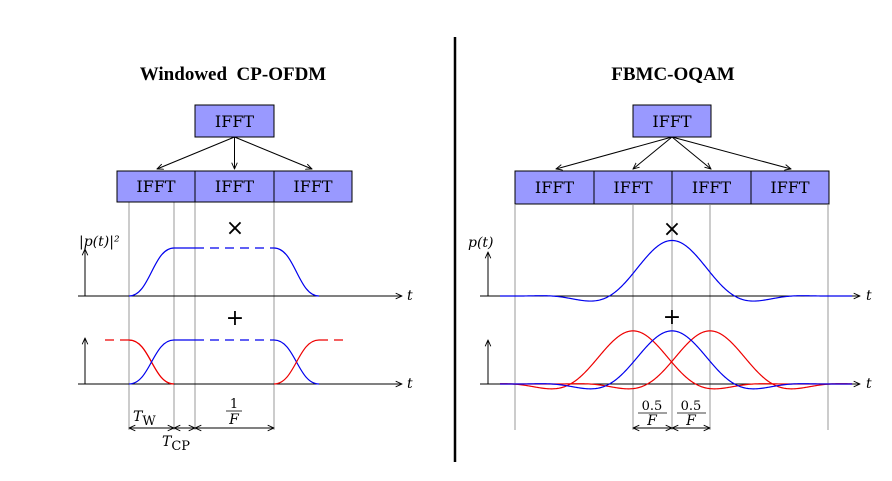 This screenshot has height=481, width=892. I want to click on left-window-rise, so click(151, 272).